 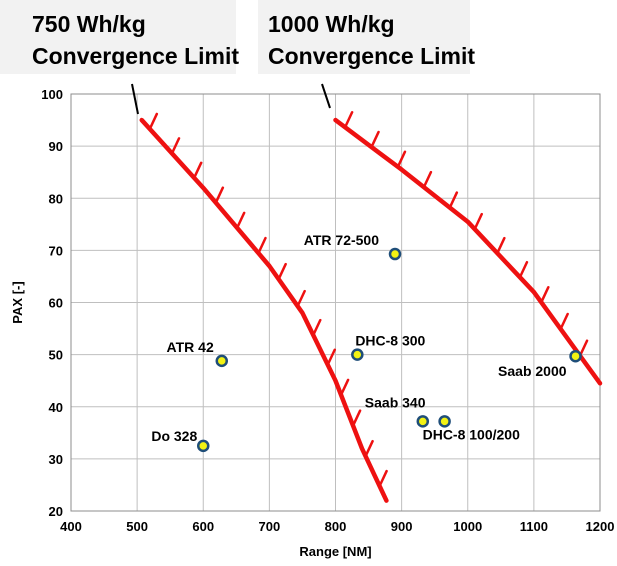 I want to click on x-tick-label: 900, so click(x=402, y=526).